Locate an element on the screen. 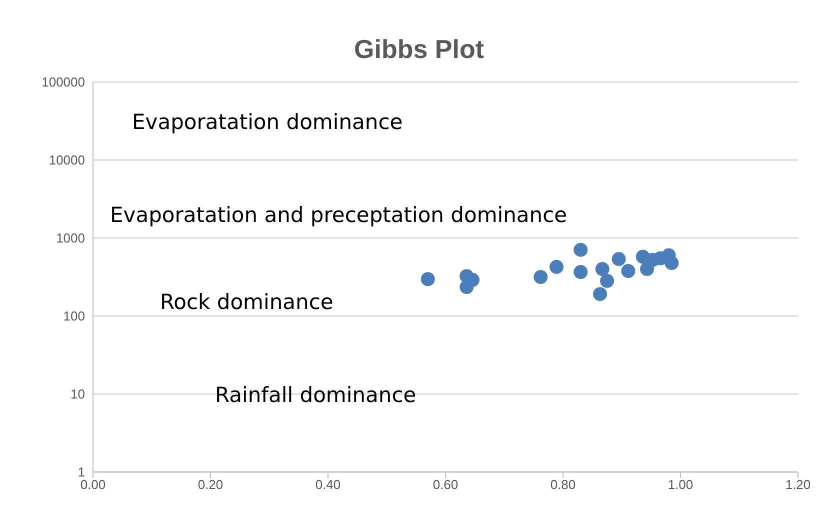  x-tick-label: 0.40 is located at coordinates (328, 484).